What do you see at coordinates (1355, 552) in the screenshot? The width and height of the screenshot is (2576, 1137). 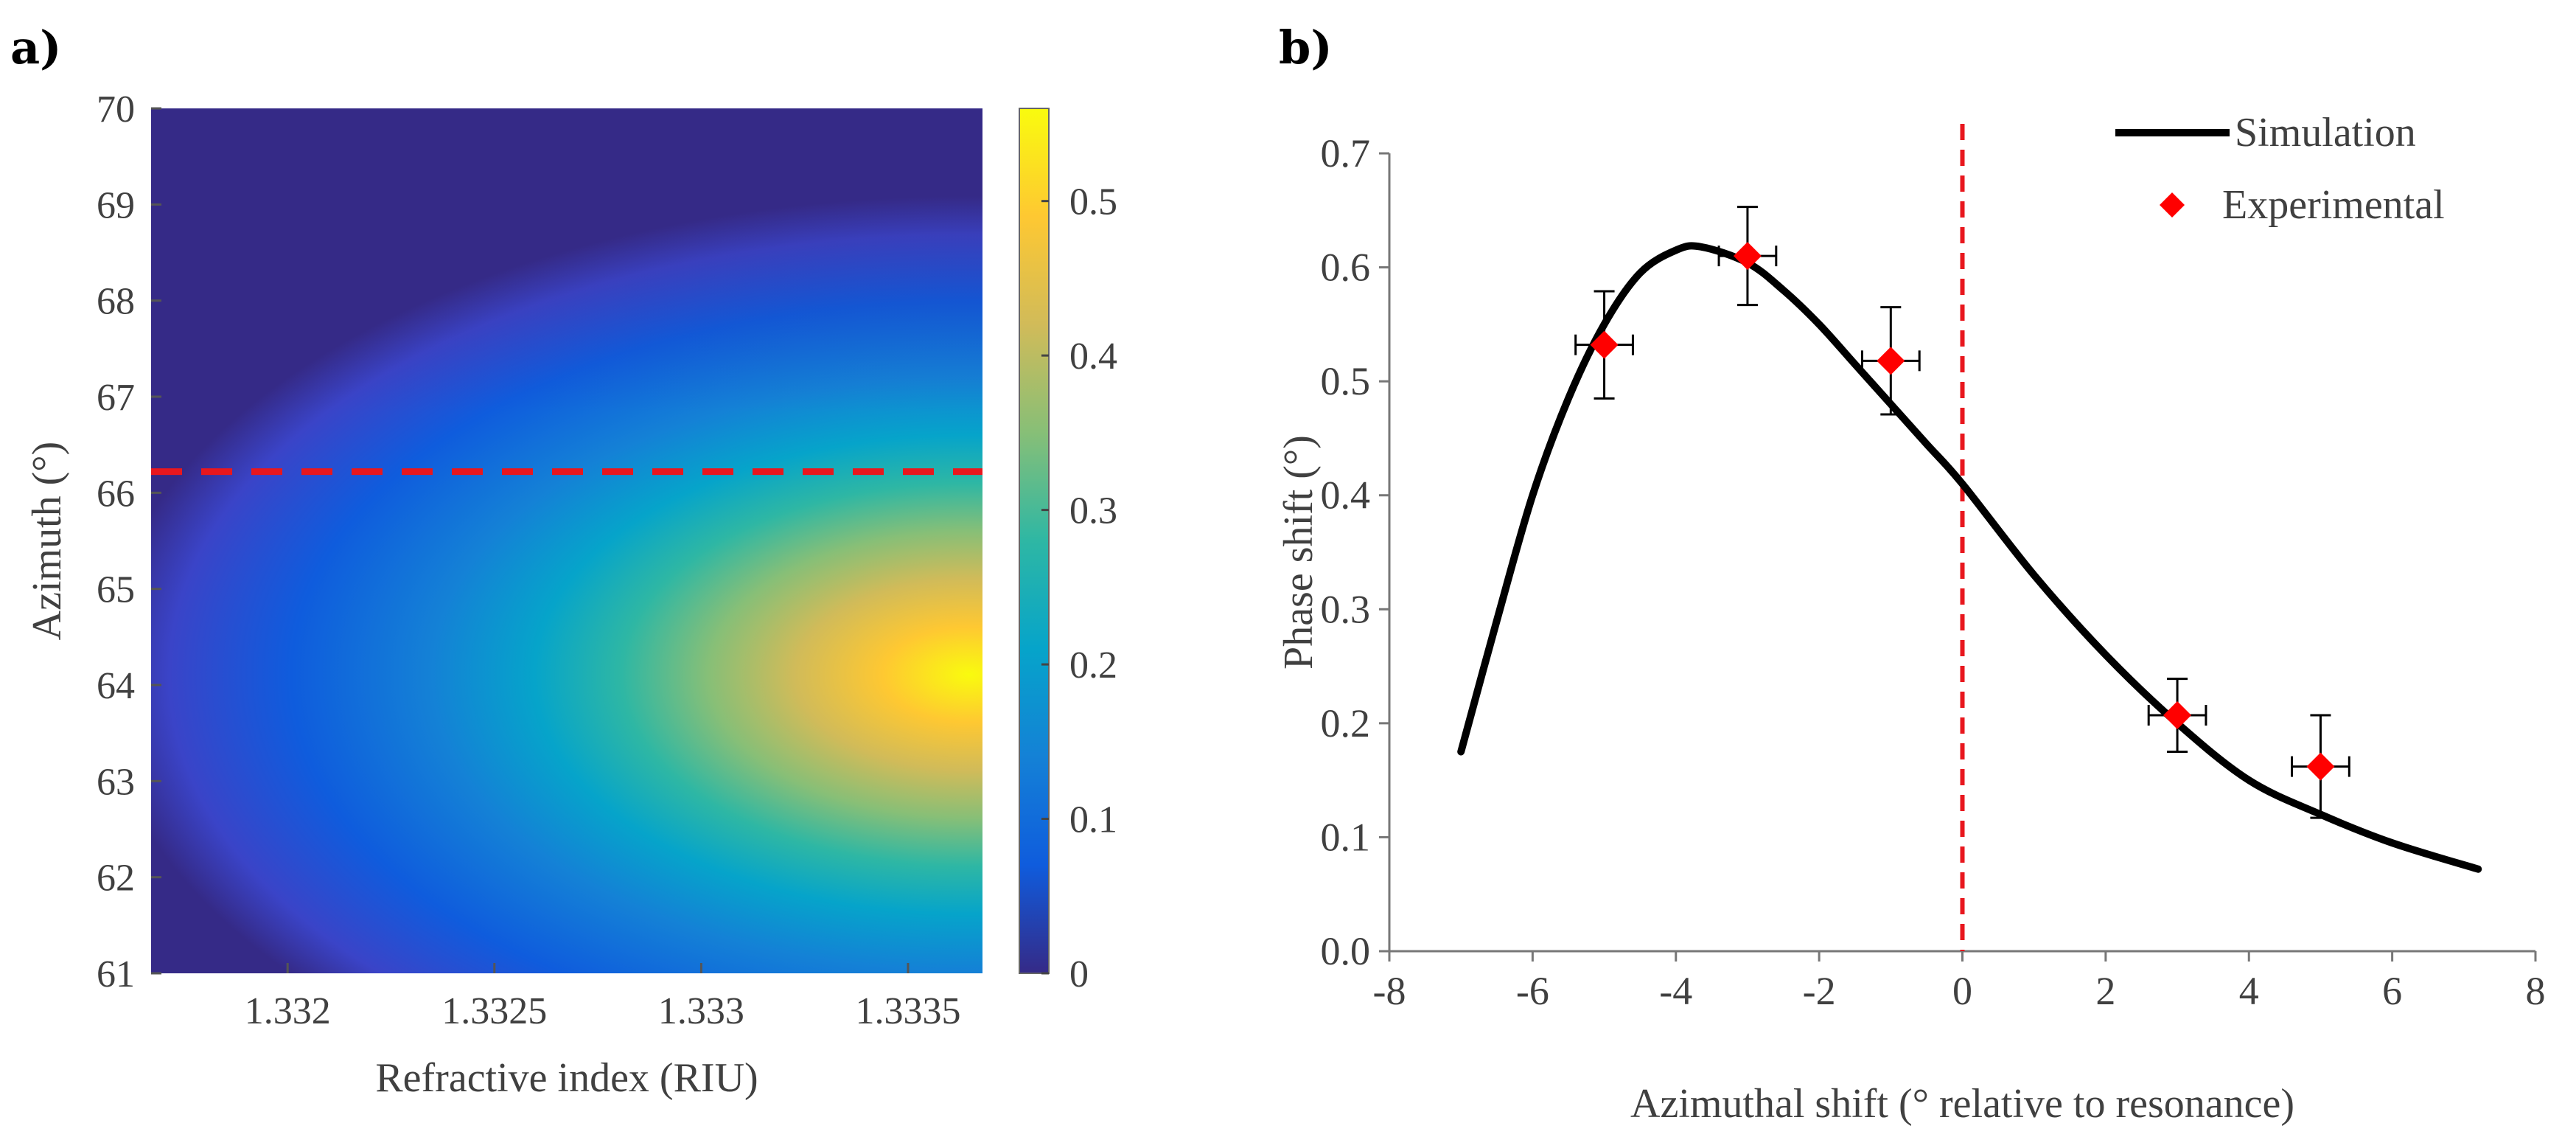 I see `scatter-y-ticks: 0.0 0.1 0.2 0.3 0.4 0.5 0.6 0.7` at bounding box center [1355, 552].